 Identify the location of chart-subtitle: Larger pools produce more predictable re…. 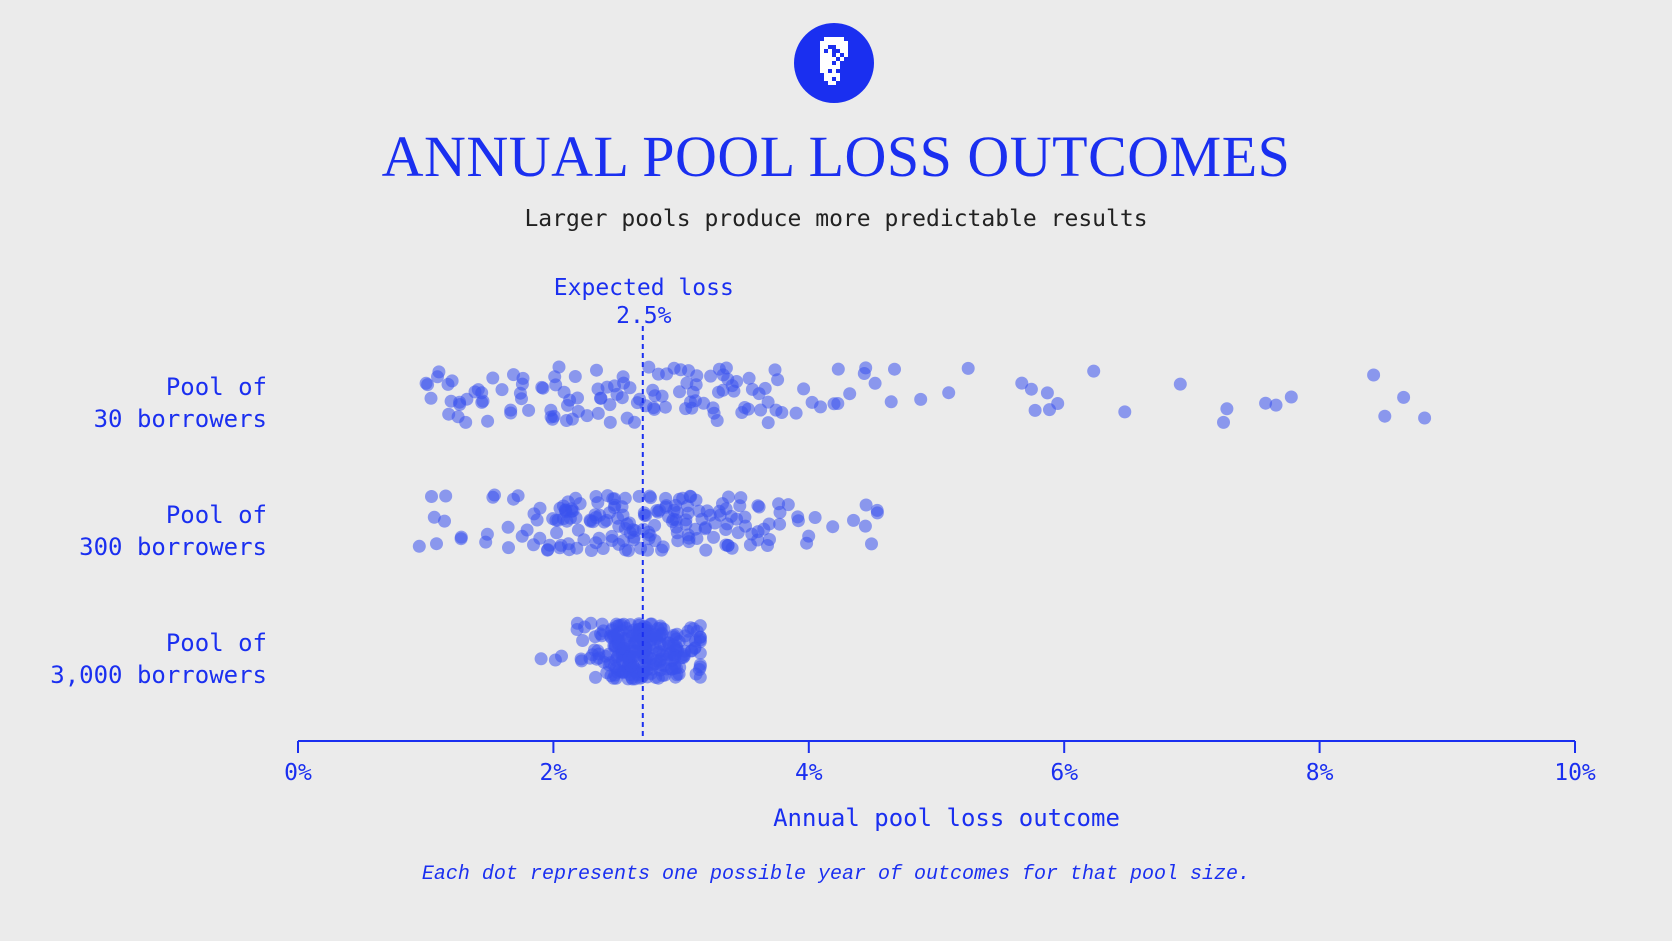
(836, 219).